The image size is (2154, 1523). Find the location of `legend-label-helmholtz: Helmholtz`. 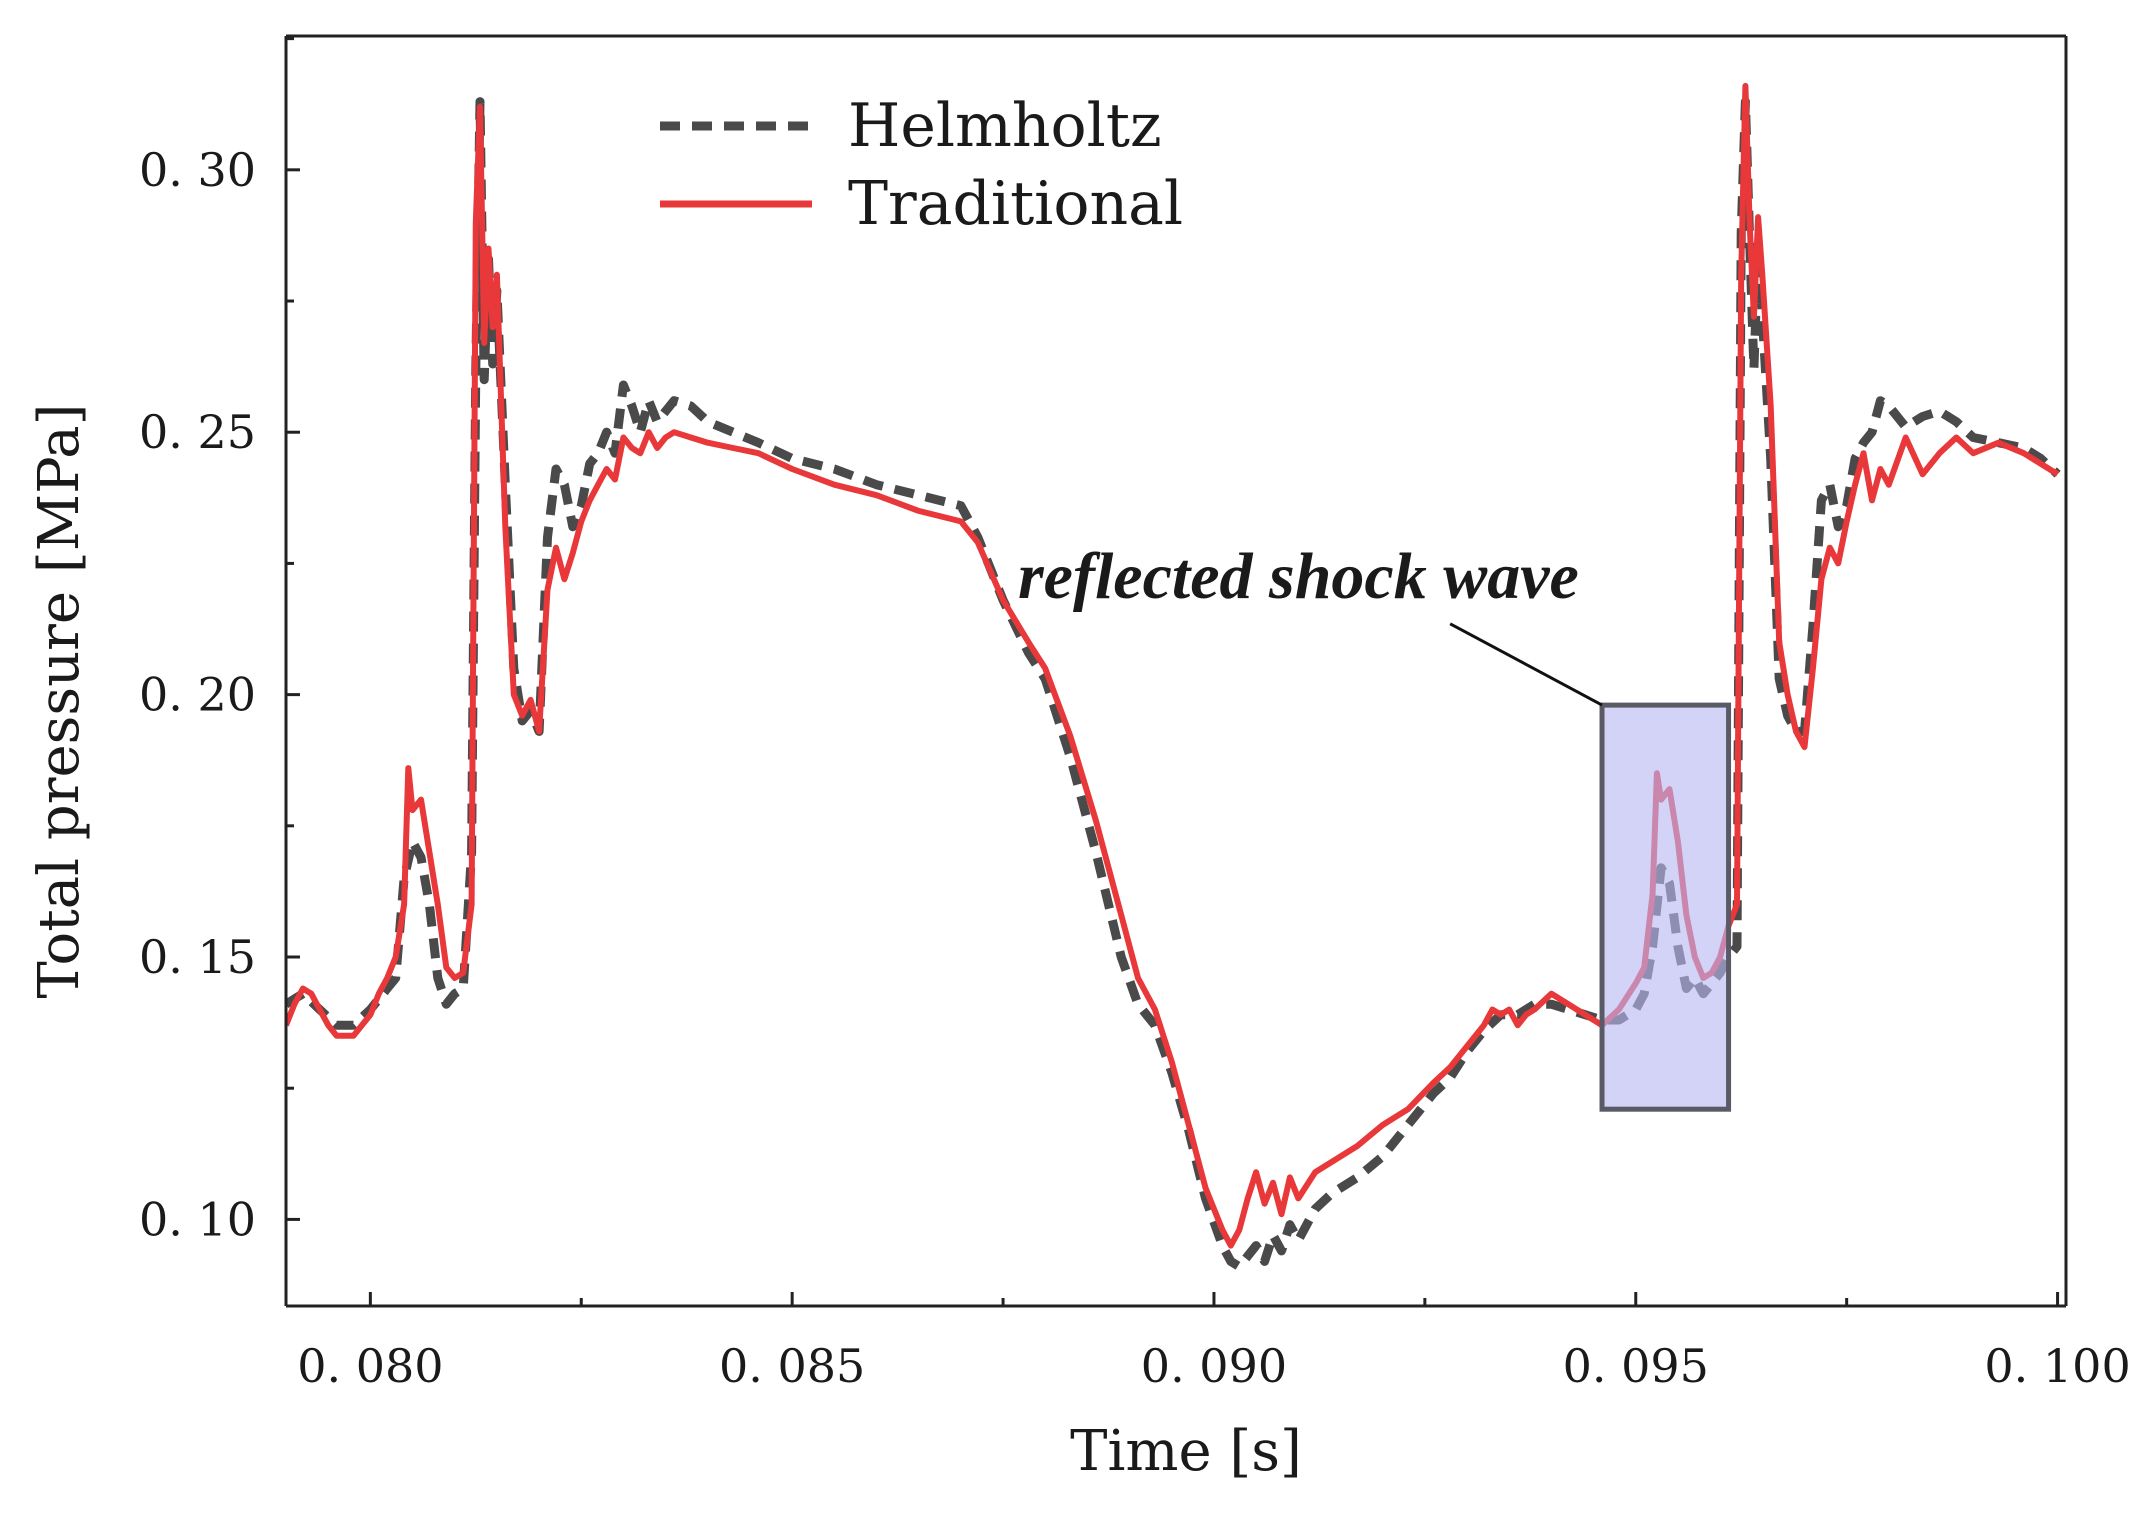

legend-label-helmholtz: Helmholtz is located at coordinates (1005, 126).